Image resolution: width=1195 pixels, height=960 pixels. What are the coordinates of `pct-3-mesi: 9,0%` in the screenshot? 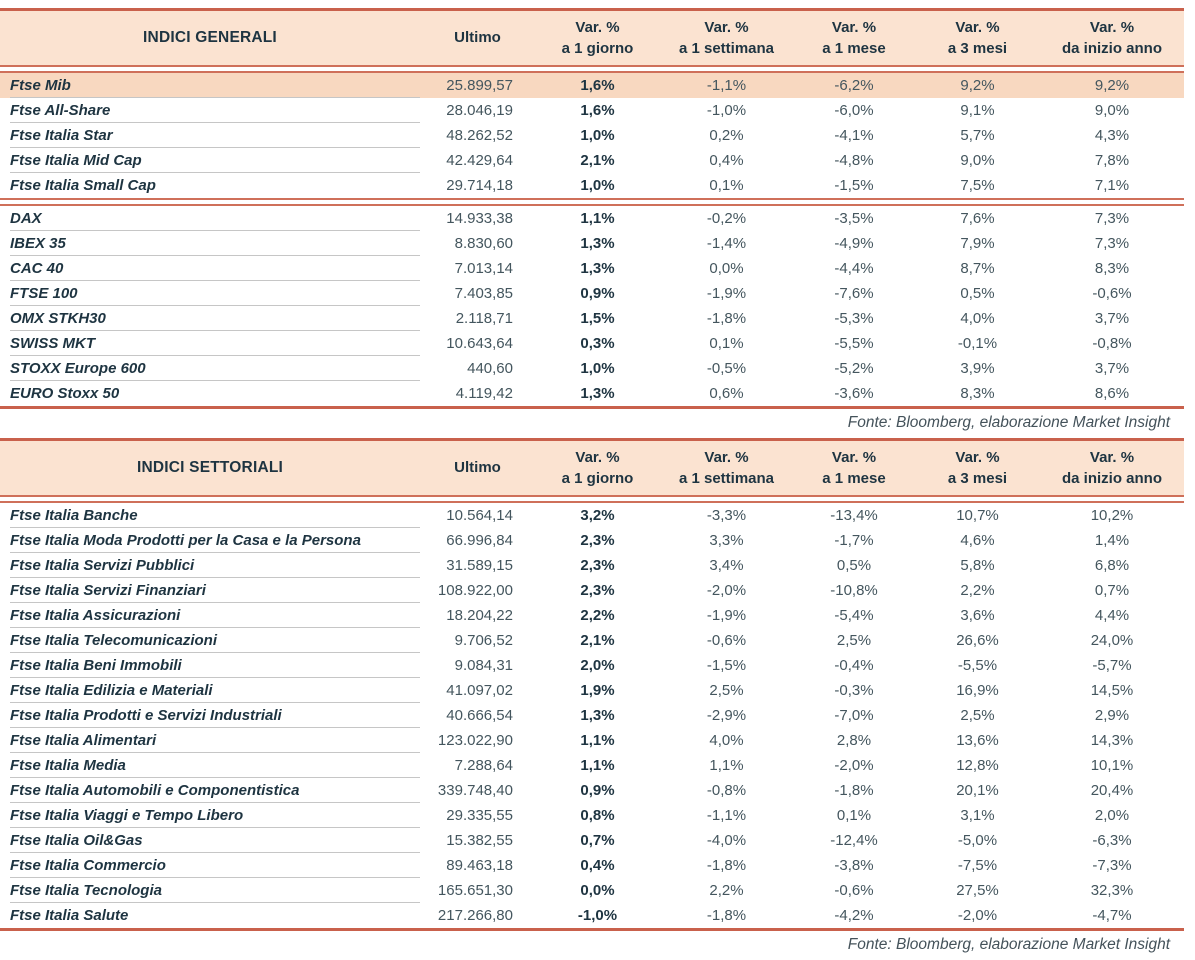 It's located at (977, 160).